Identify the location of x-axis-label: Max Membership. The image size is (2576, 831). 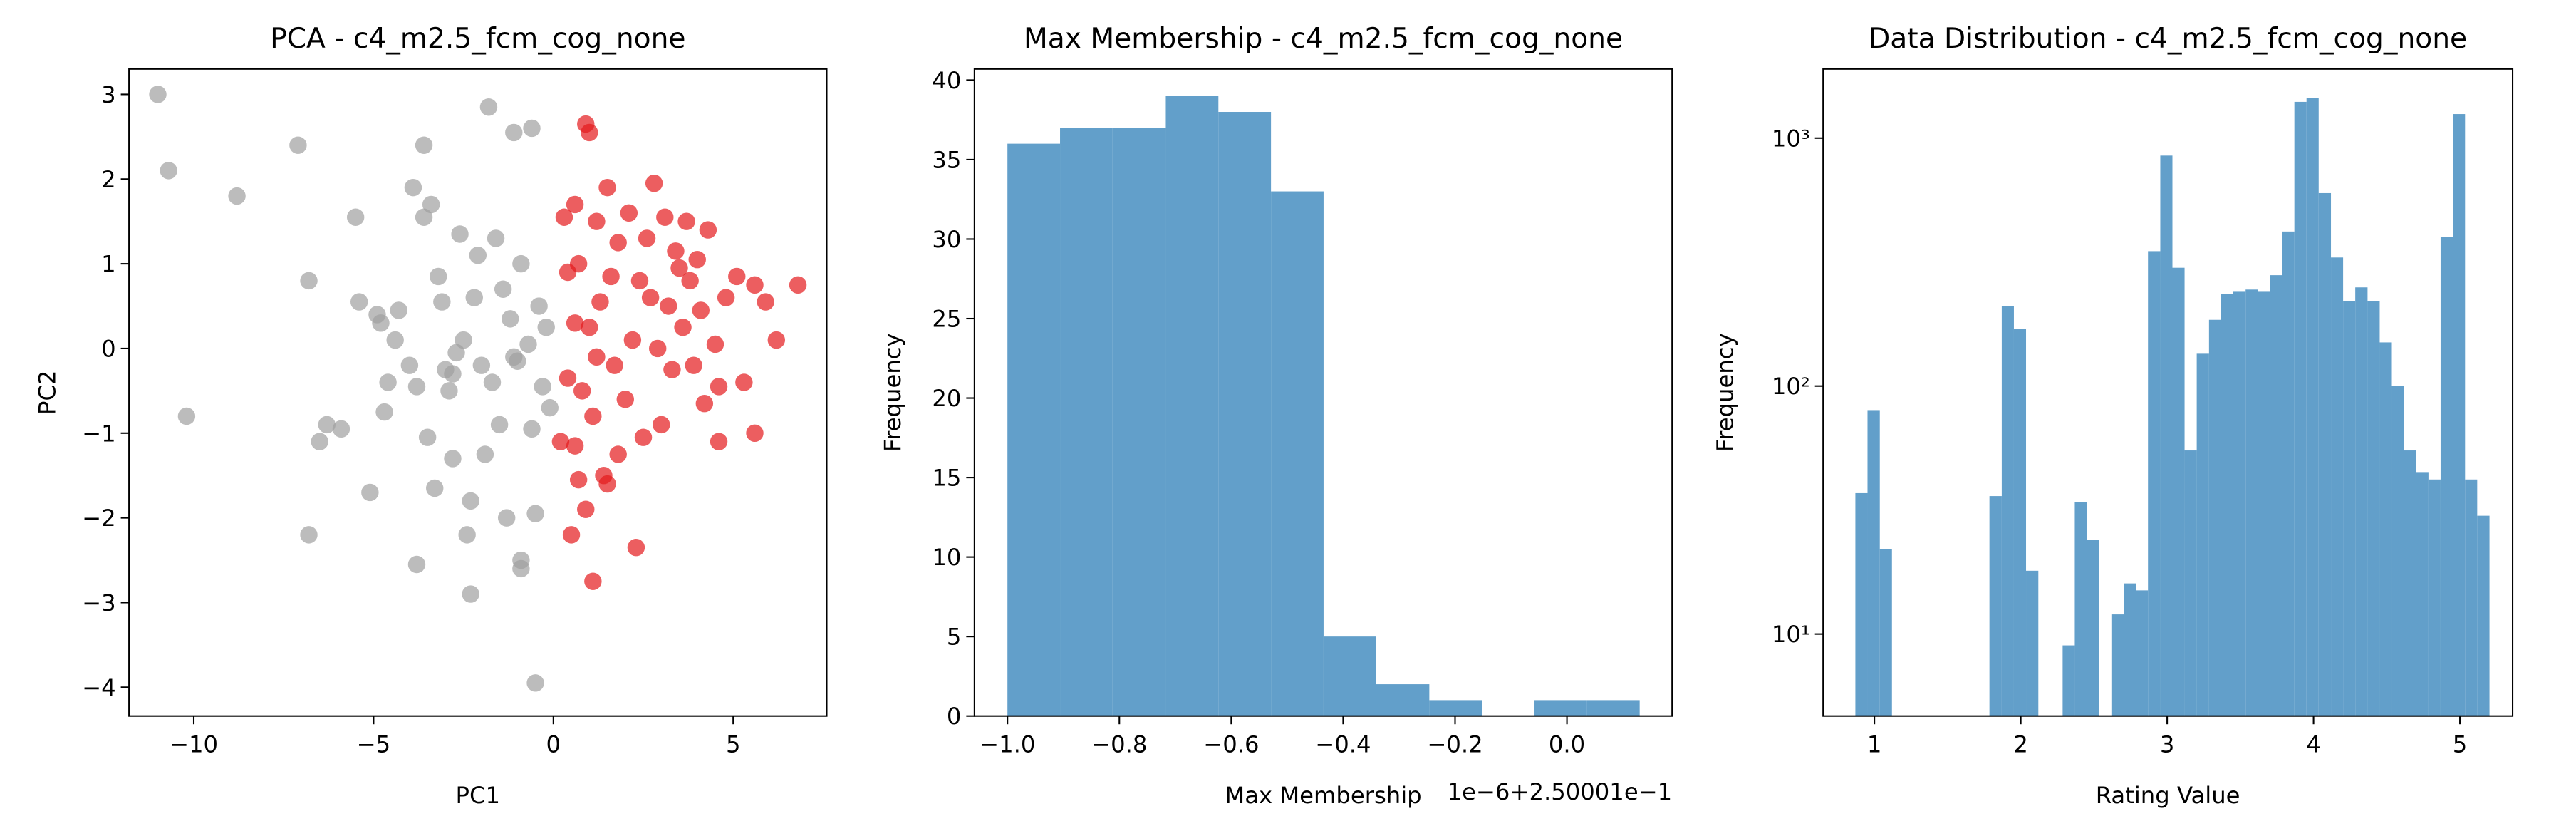
(1323, 796).